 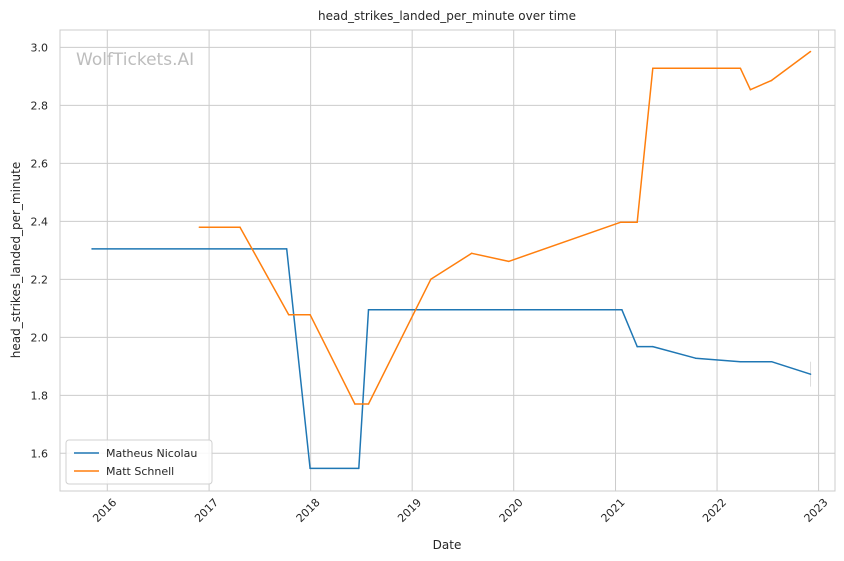 I want to click on y-tick-label: 1.6, so click(x=40, y=453).